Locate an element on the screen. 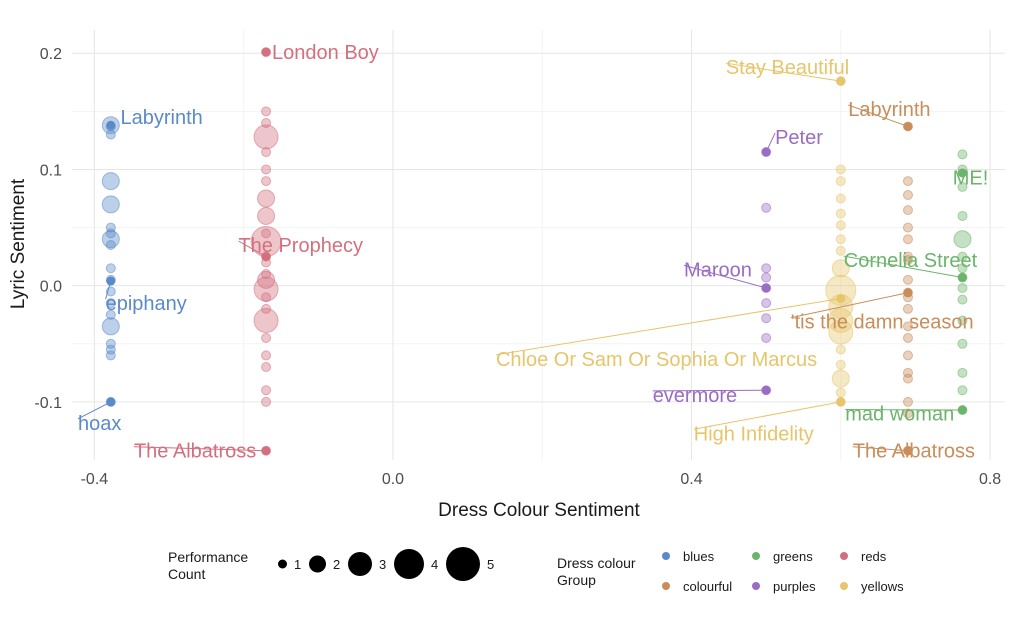  x-tick-label: 0.4 is located at coordinates (691, 479).